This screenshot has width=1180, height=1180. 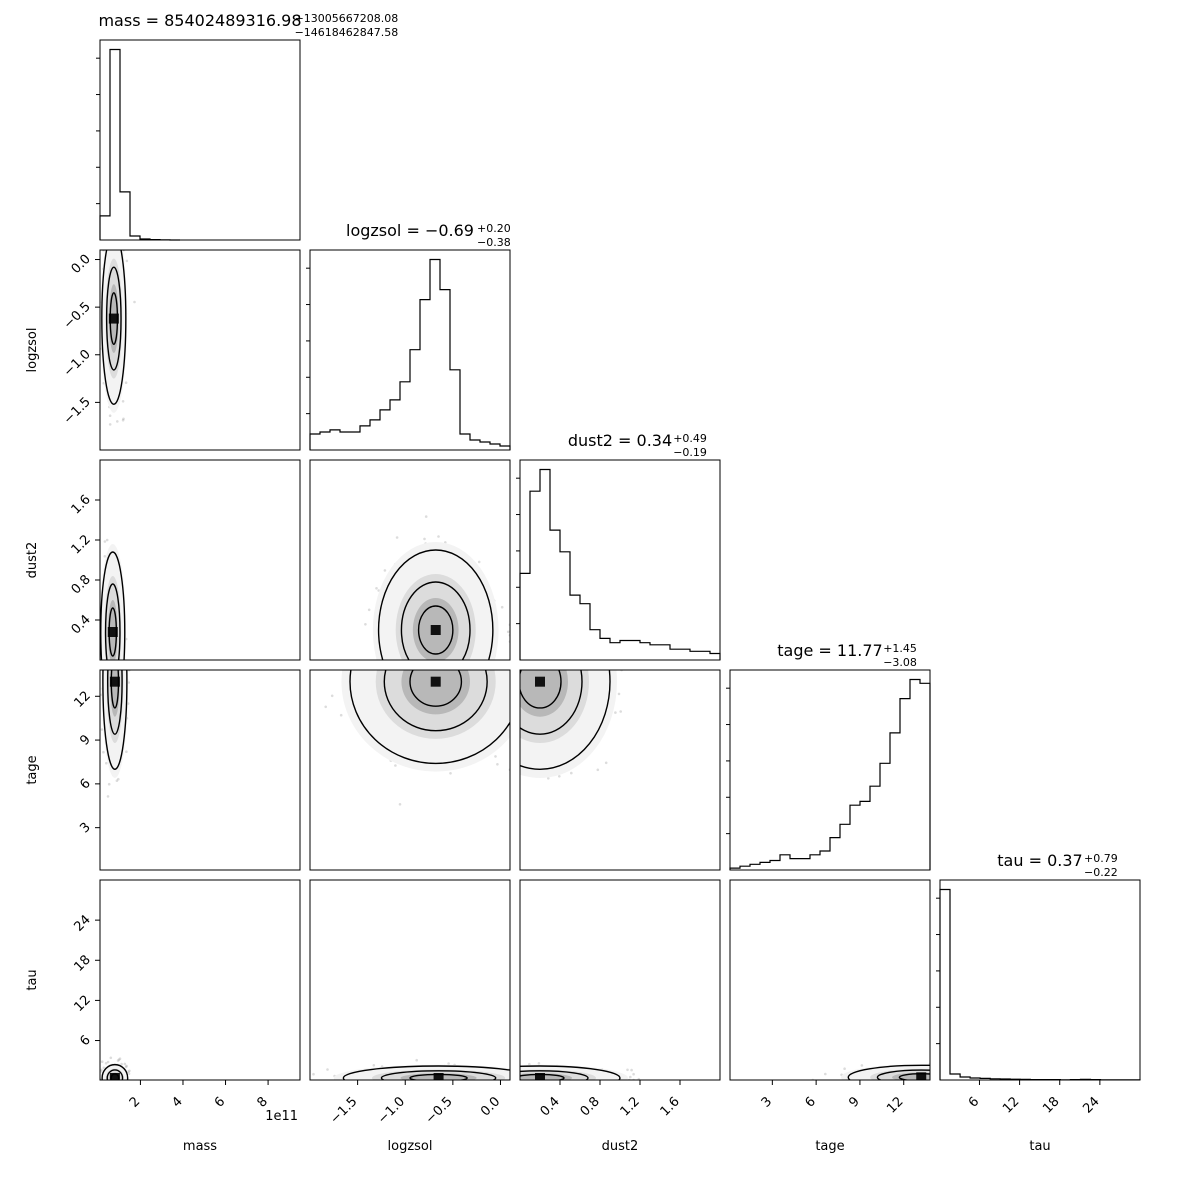 I want to click on title-logzsol: logzsol = −0.69, so click(x=410, y=230).